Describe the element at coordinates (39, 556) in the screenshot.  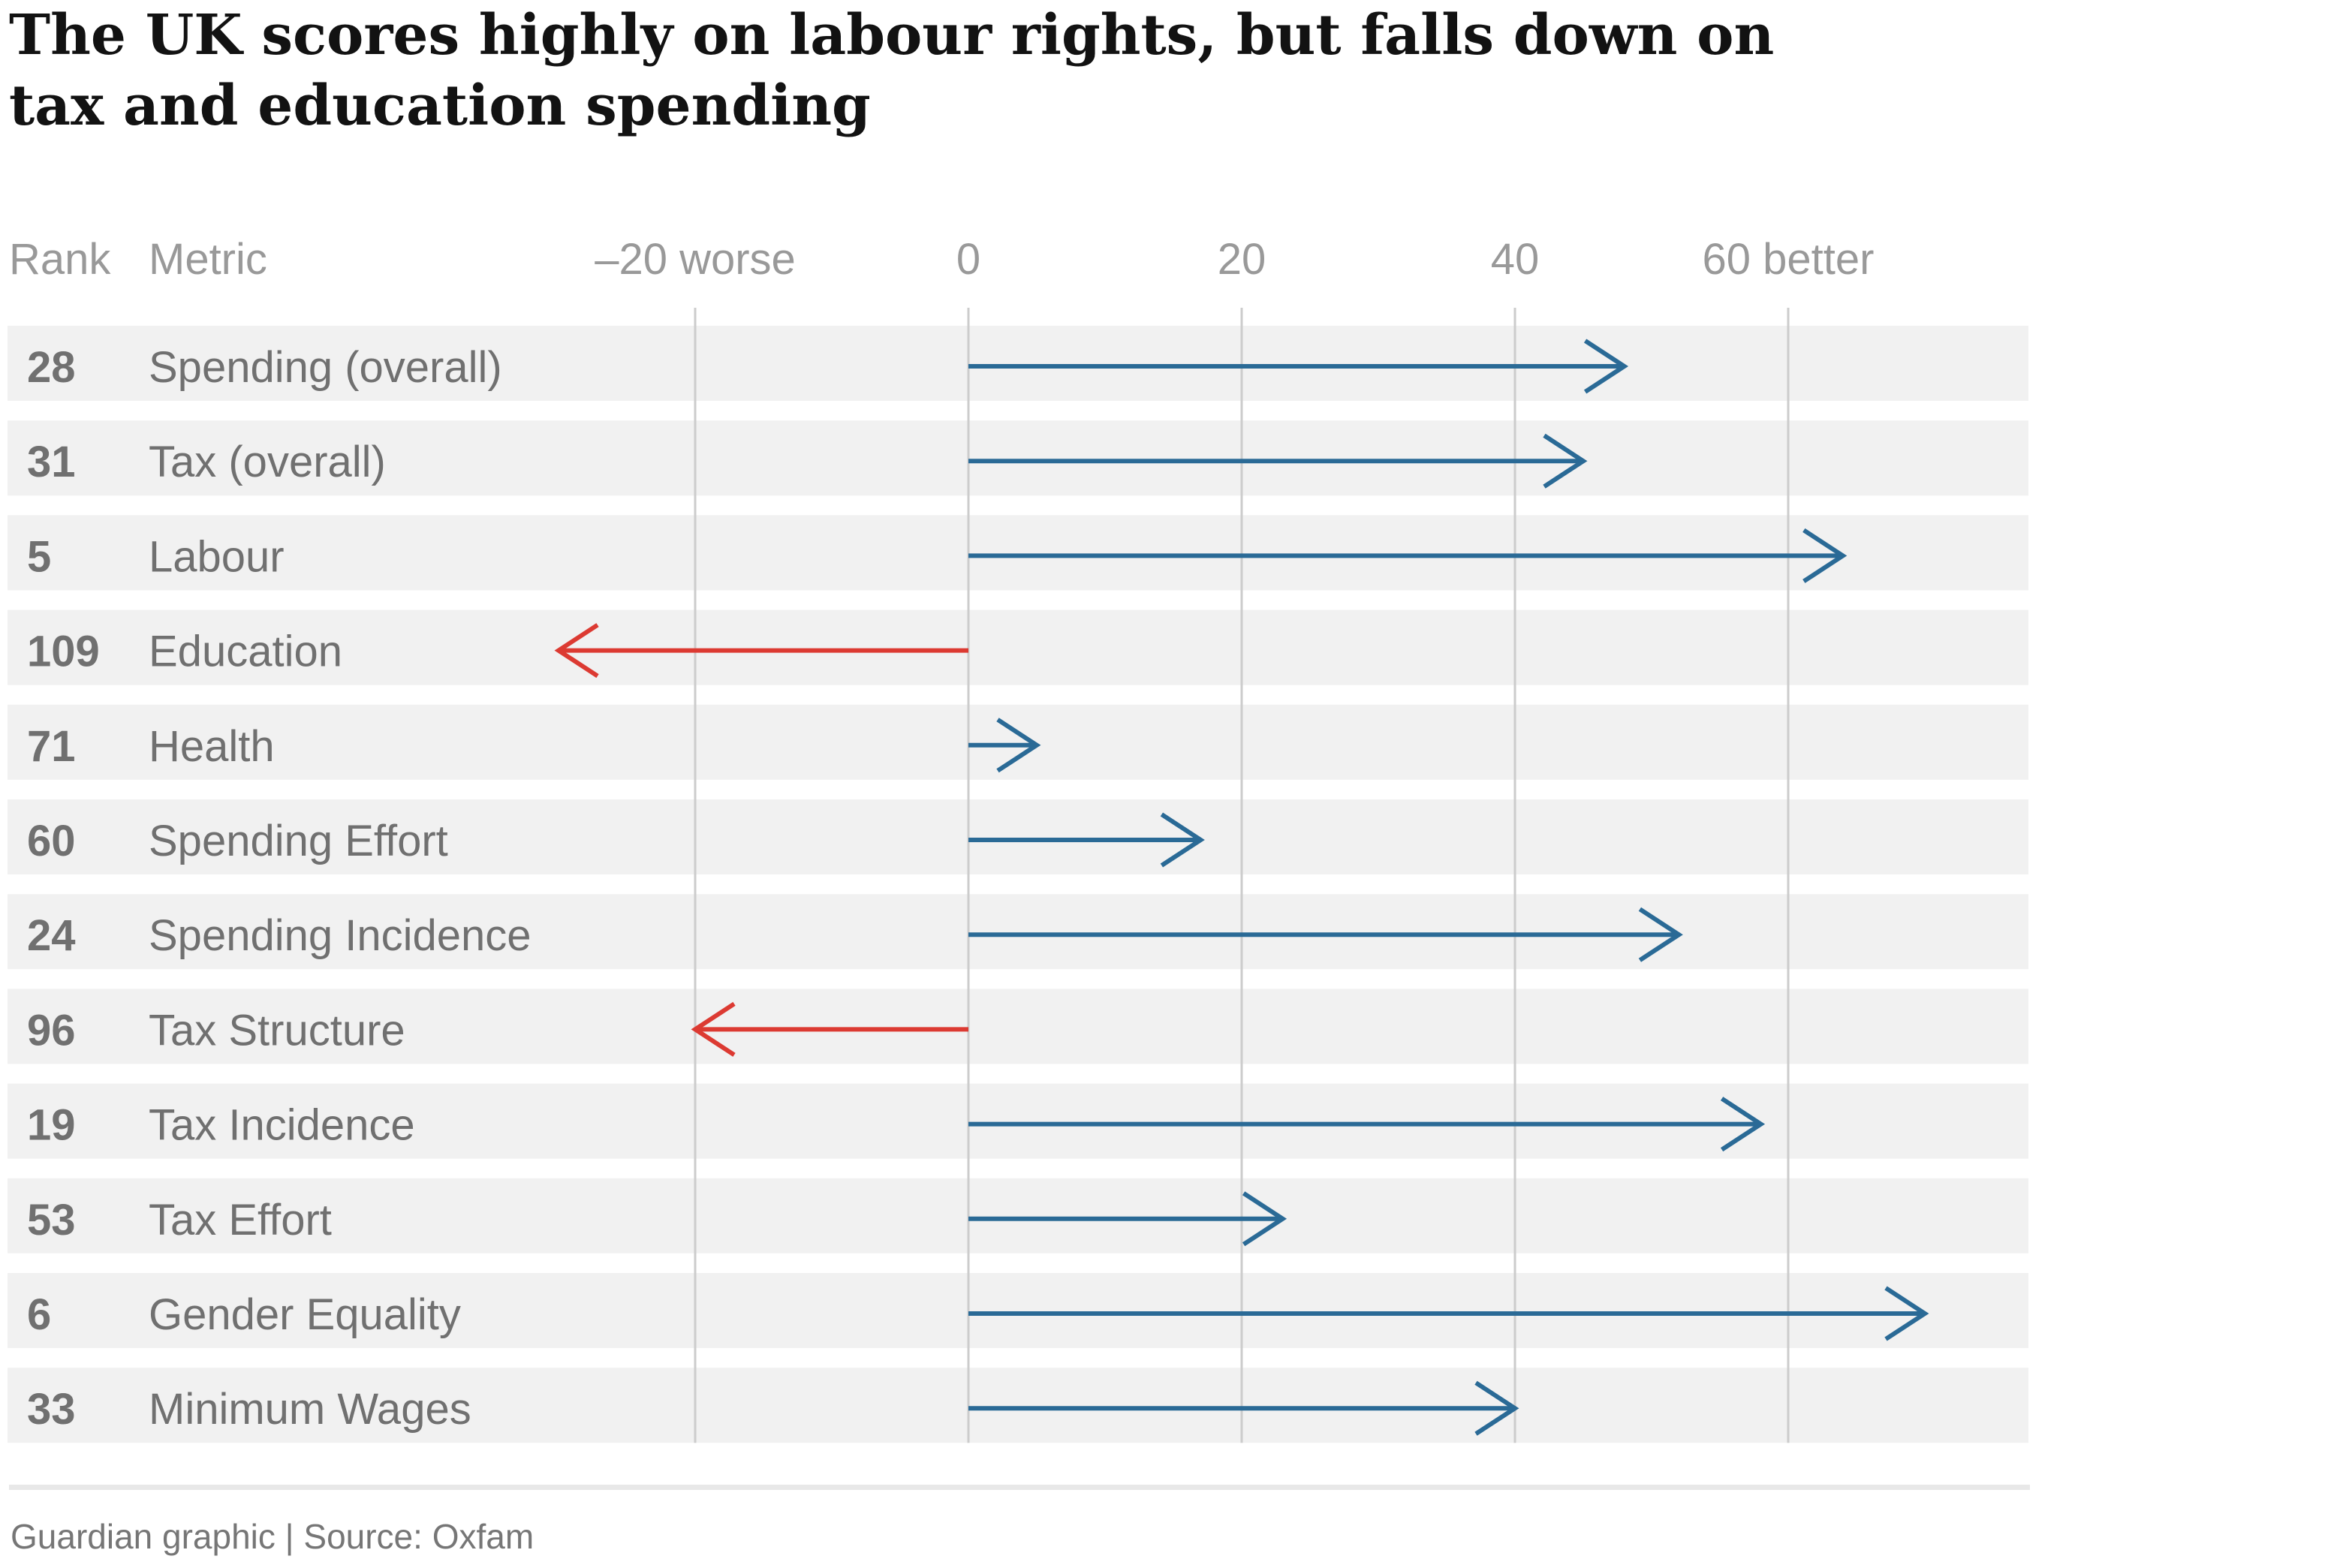
I see `rank-value: 5` at that location.